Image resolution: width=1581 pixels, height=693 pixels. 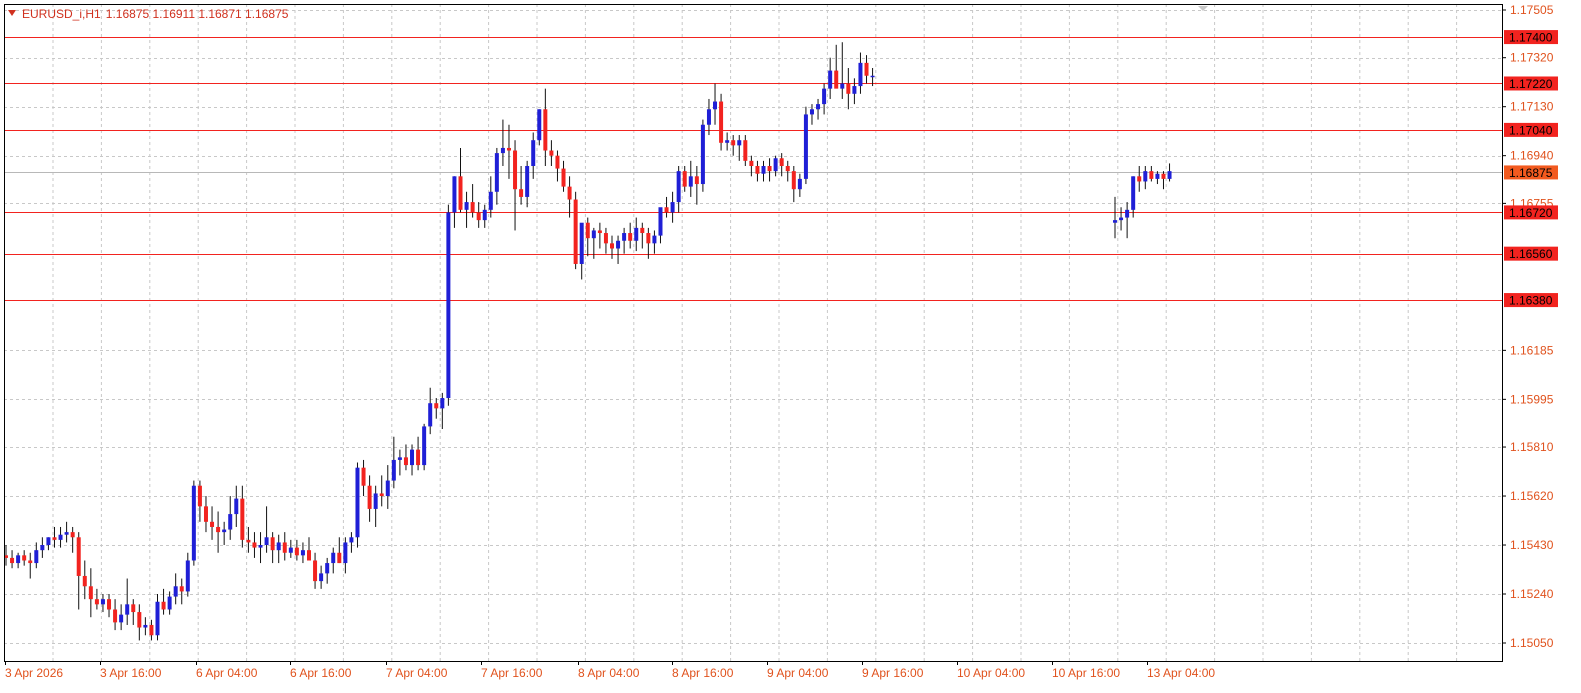 What do you see at coordinates (12, 13) in the screenshot?
I see `symbol-dropdown-icon` at bounding box center [12, 13].